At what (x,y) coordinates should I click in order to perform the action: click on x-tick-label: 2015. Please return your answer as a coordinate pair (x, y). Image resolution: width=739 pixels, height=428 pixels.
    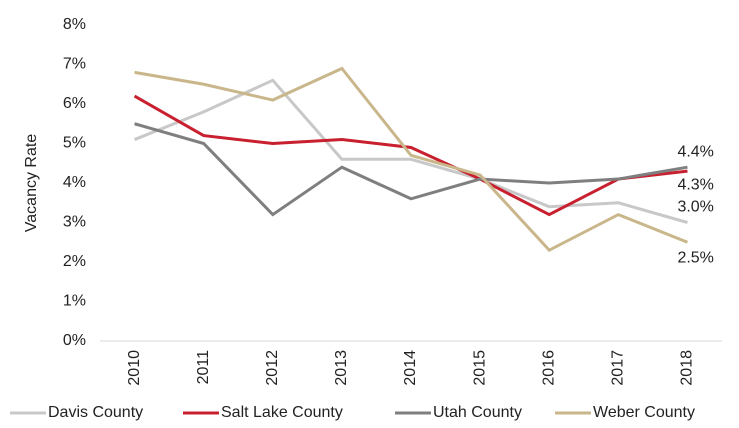
    Looking at the image, I should click on (479, 368).